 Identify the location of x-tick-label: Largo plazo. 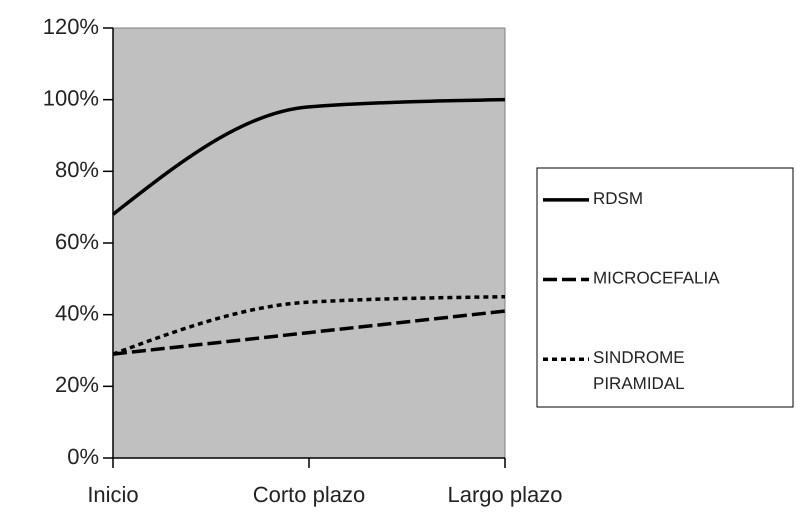
(505, 494).